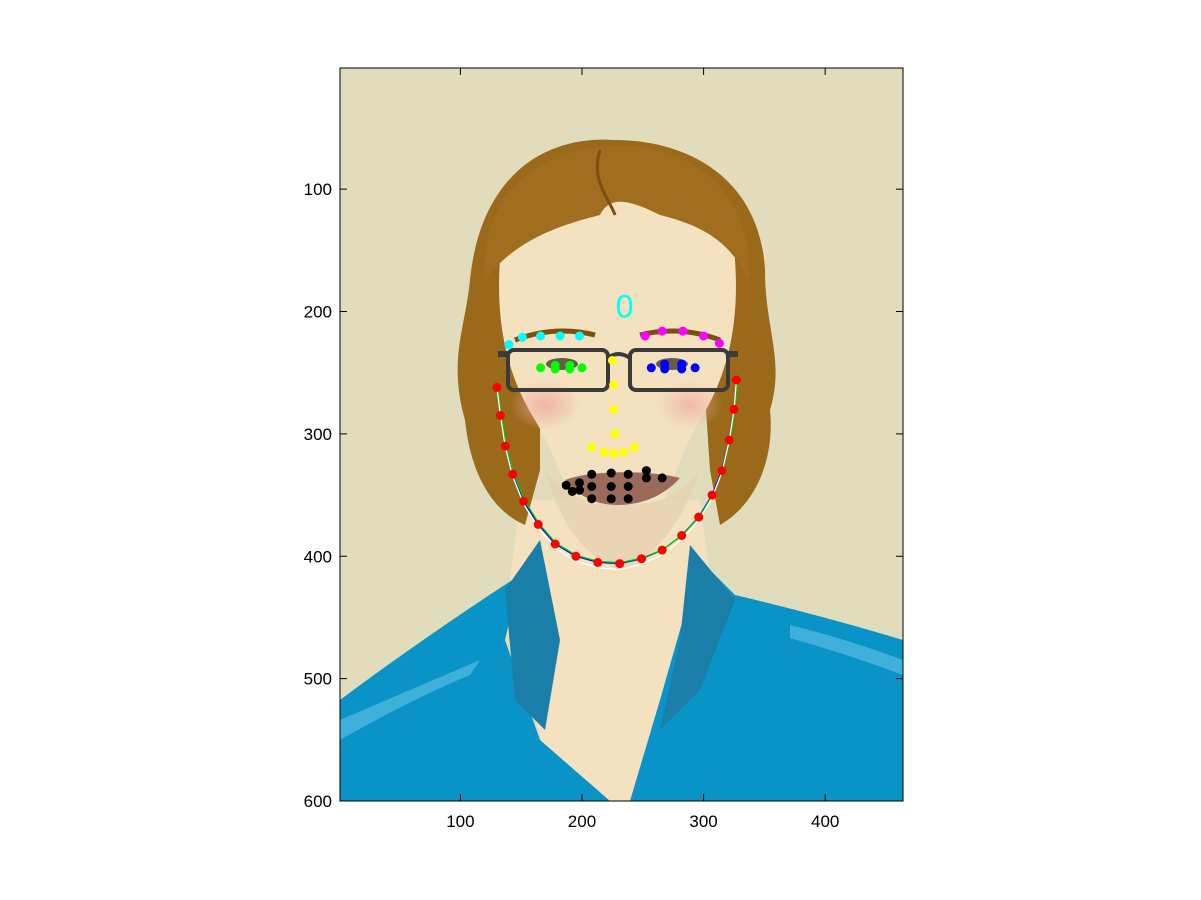 The image size is (1201, 900). What do you see at coordinates (606, 182) in the screenshot?
I see `hair-part` at bounding box center [606, 182].